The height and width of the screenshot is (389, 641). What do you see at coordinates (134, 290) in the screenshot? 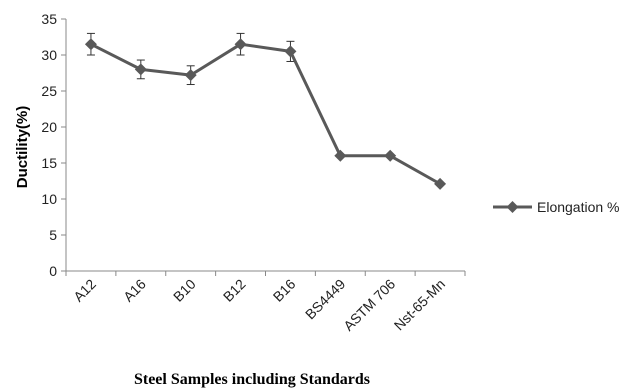
I see `x-tick-label: A16` at bounding box center [134, 290].